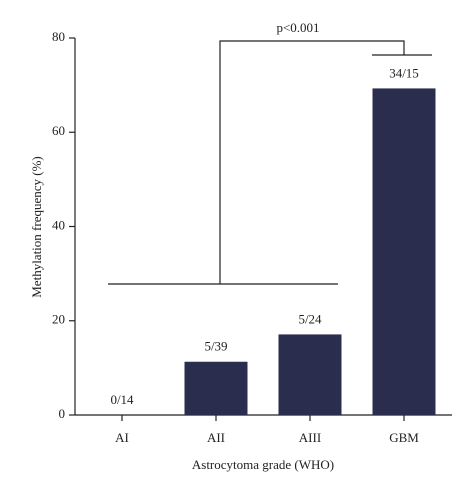 The height and width of the screenshot is (502, 474). Describe the element at coordinates (58, 224) in the screenshot. I see `y-tick-label: 40` at that location.